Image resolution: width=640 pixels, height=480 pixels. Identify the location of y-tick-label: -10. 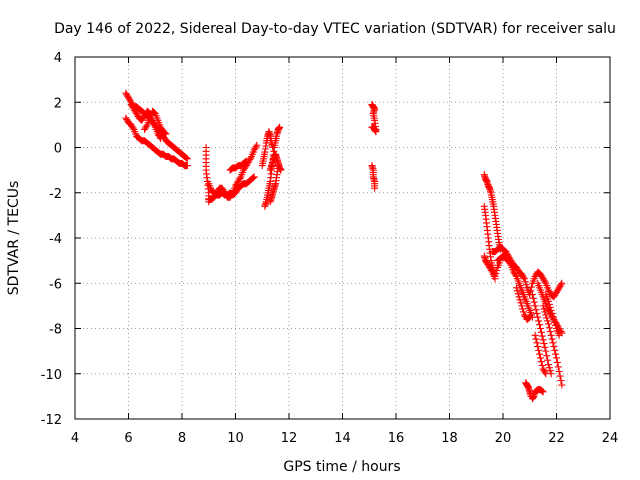
(51, 375).